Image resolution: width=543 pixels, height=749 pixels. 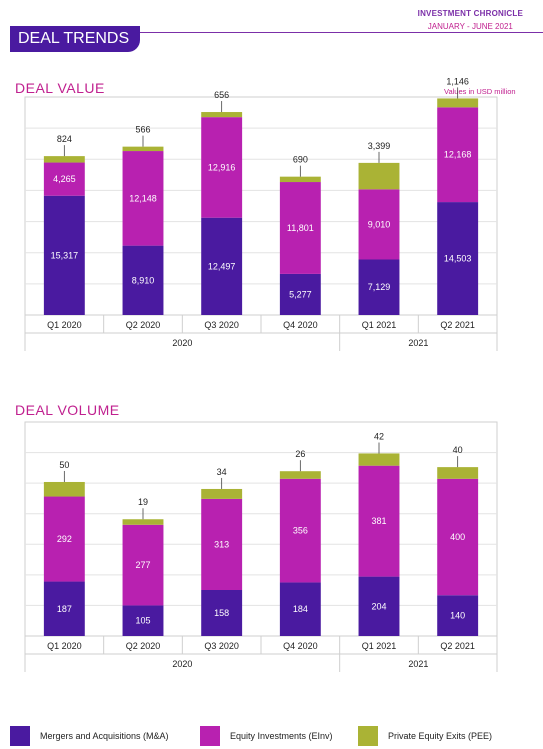 I want to click on deal-volume-label-ma: 187, so click(x=64, y=609).